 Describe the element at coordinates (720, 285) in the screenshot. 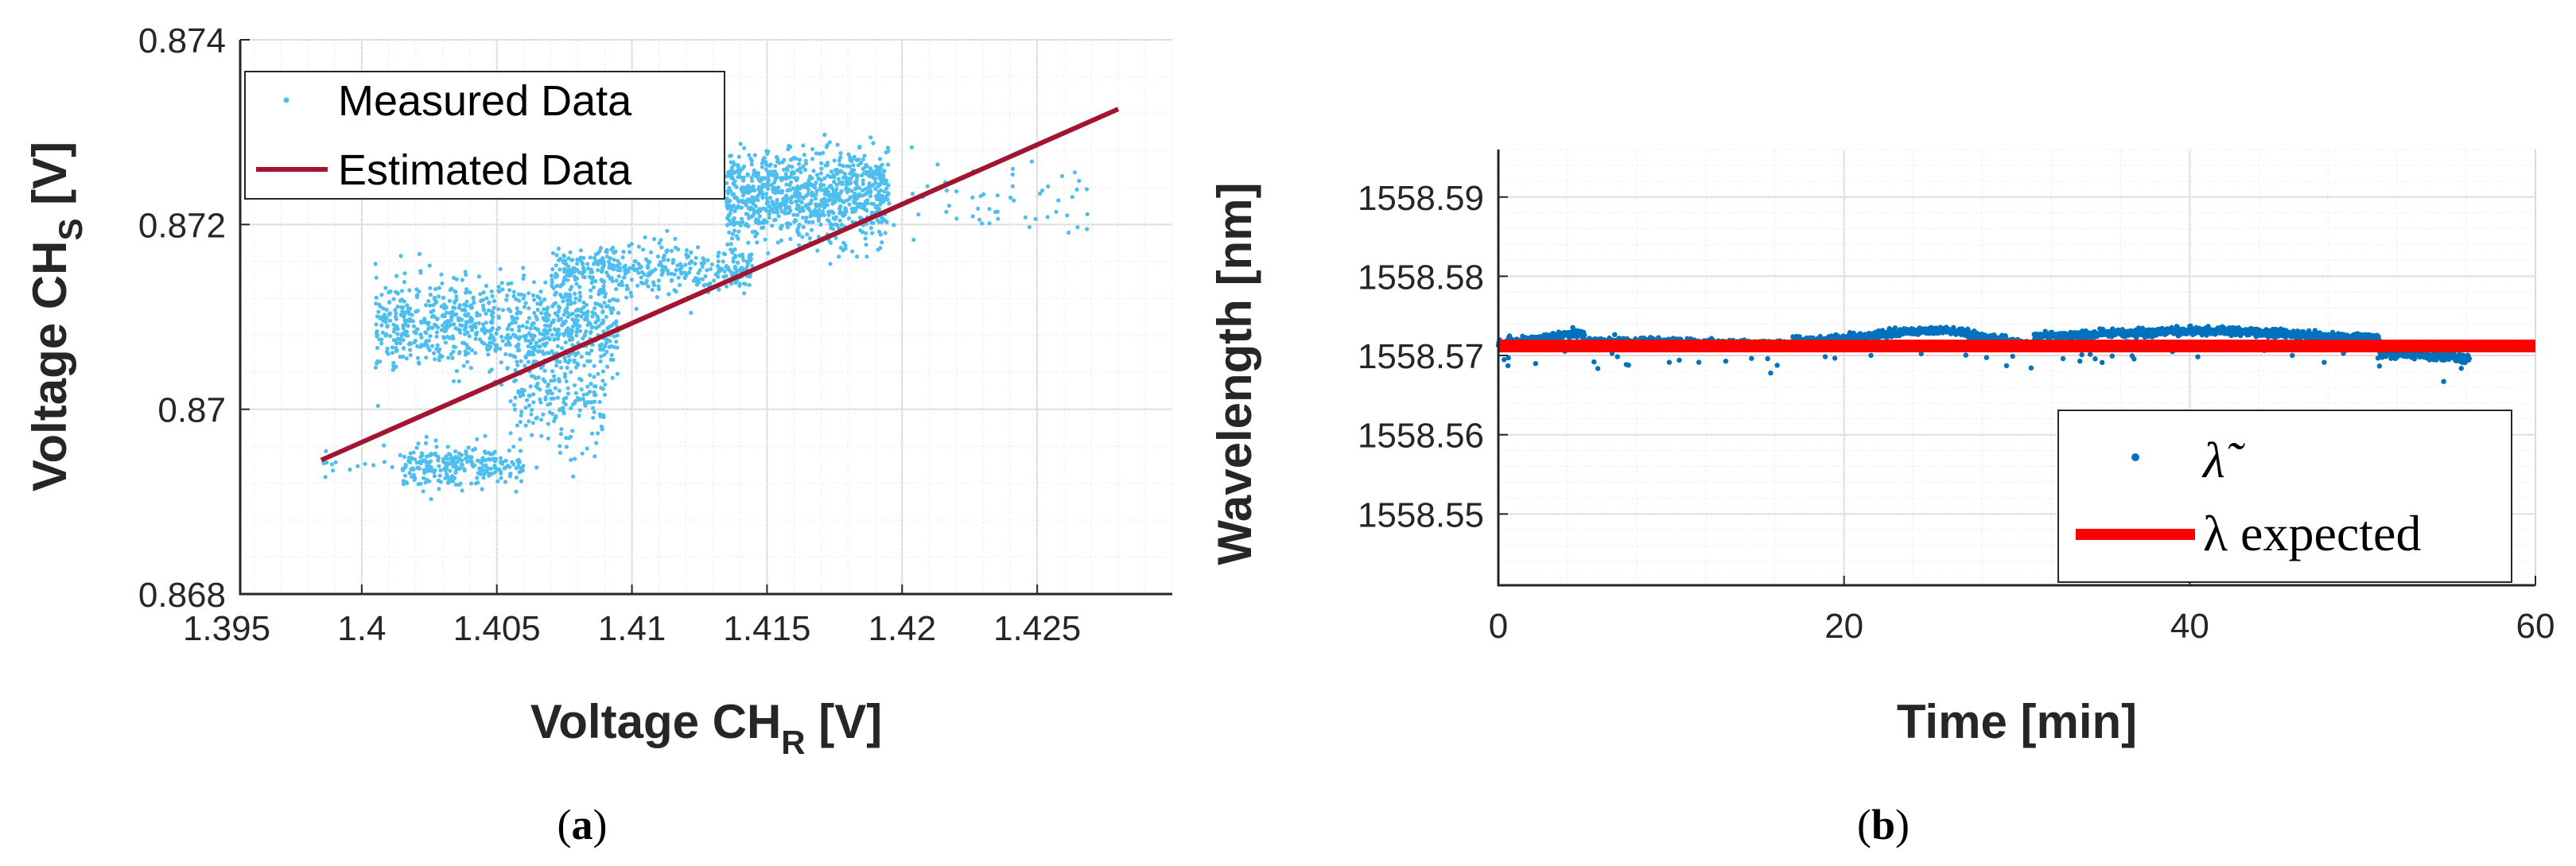

I see `panel-a-estimated-line` at that location.